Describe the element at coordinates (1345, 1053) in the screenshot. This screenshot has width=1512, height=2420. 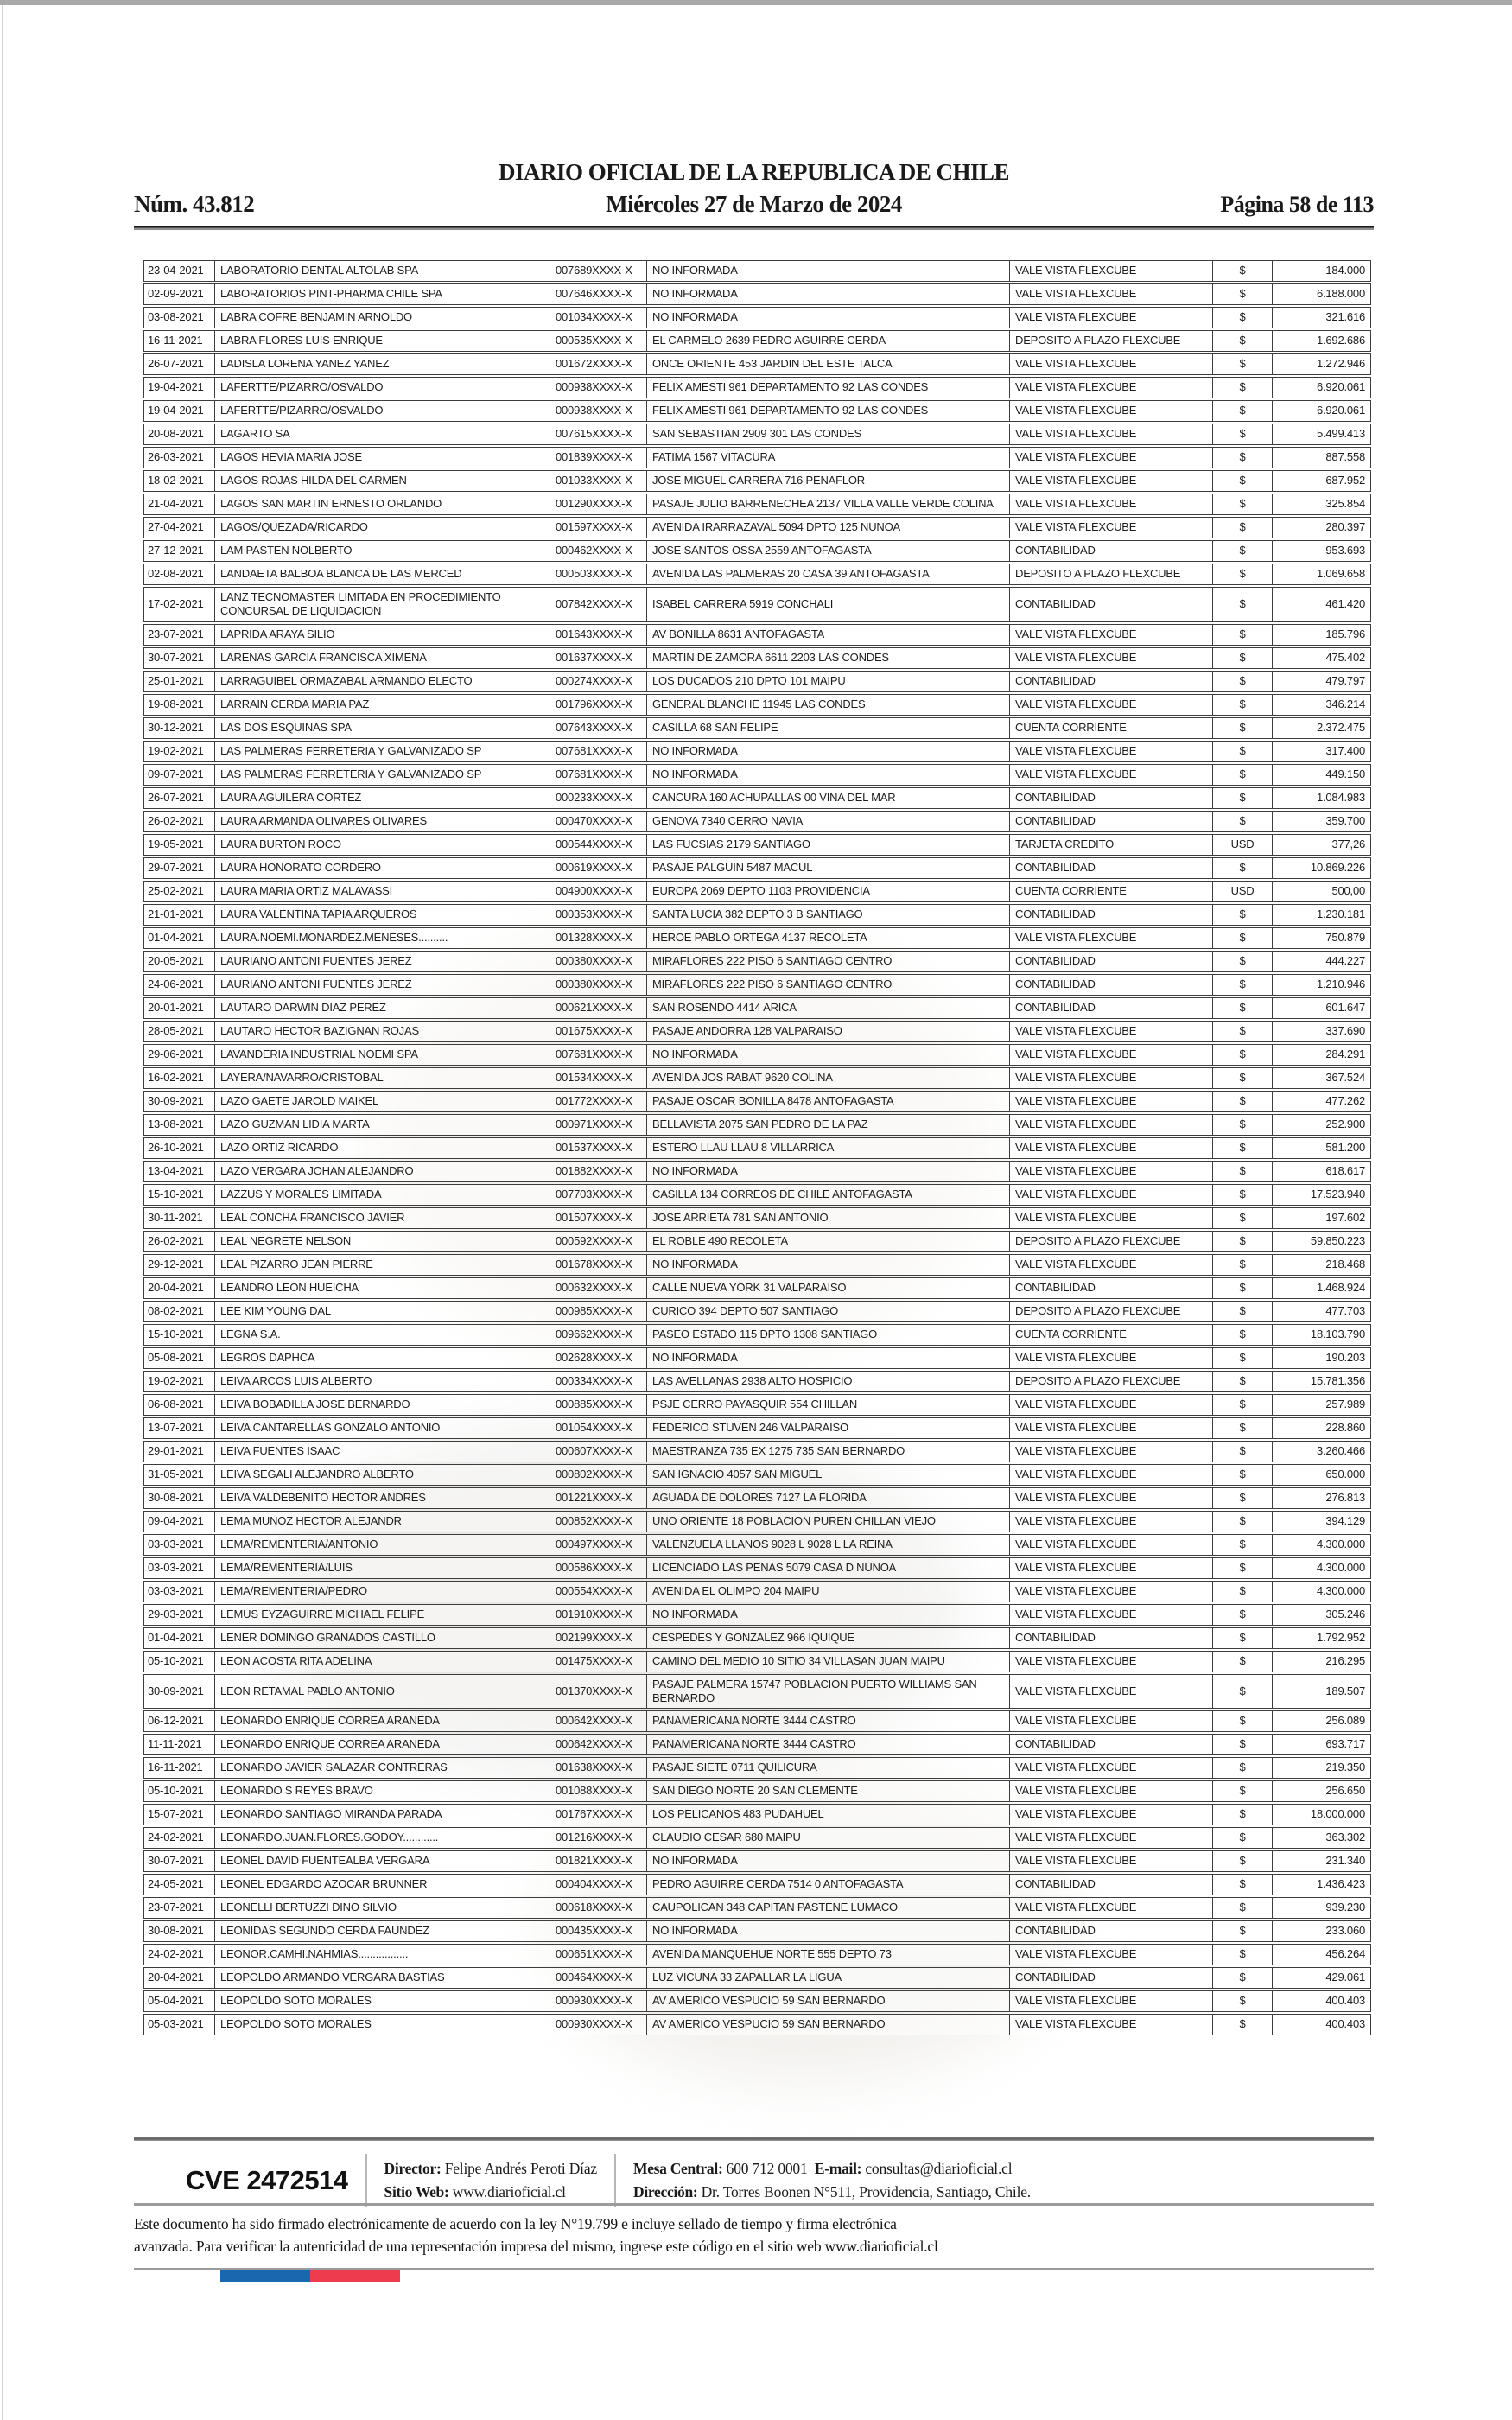
I see `cell-amount: 284.291` at that location.